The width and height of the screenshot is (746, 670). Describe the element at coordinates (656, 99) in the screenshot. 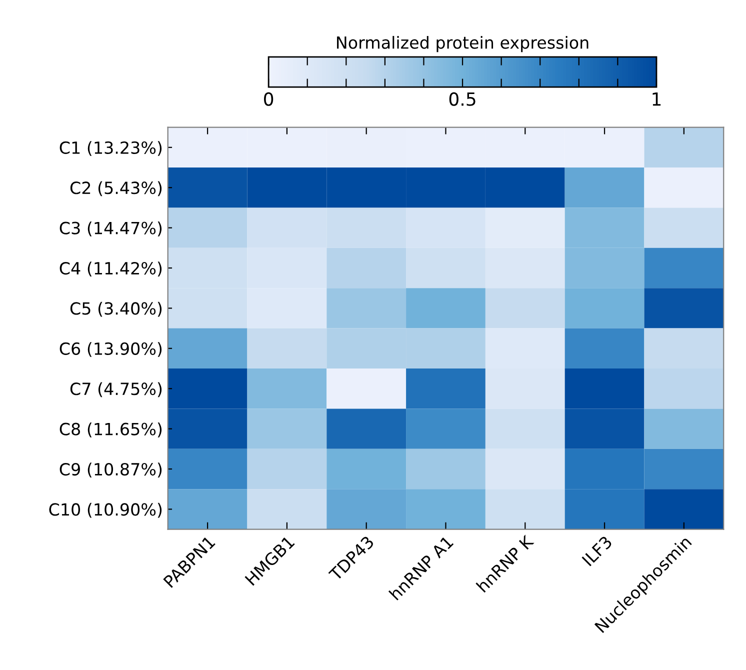

I see `color-bar-label: 1` at that location.